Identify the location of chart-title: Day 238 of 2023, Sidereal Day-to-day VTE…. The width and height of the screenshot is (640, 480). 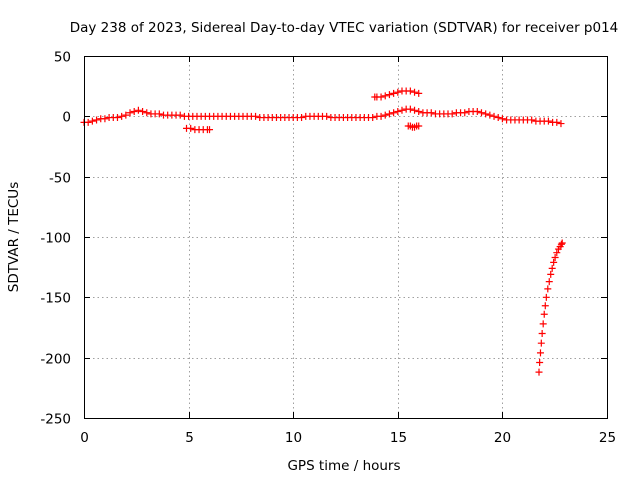
(344, 28).